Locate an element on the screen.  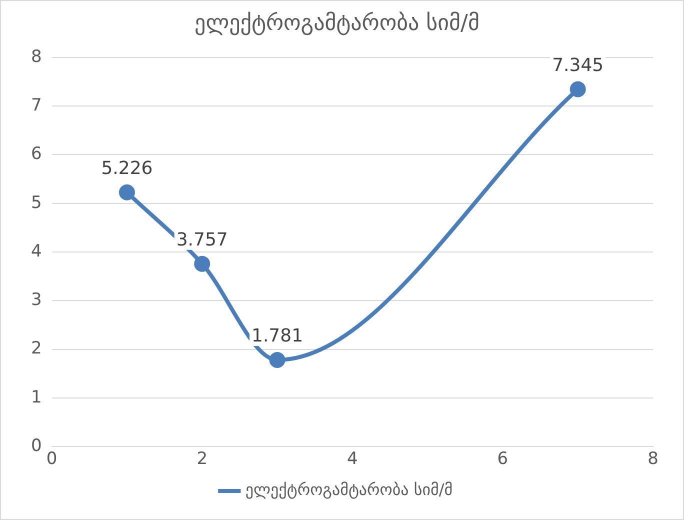
y-tick-label: 5 is located at coordinates (36, 202).